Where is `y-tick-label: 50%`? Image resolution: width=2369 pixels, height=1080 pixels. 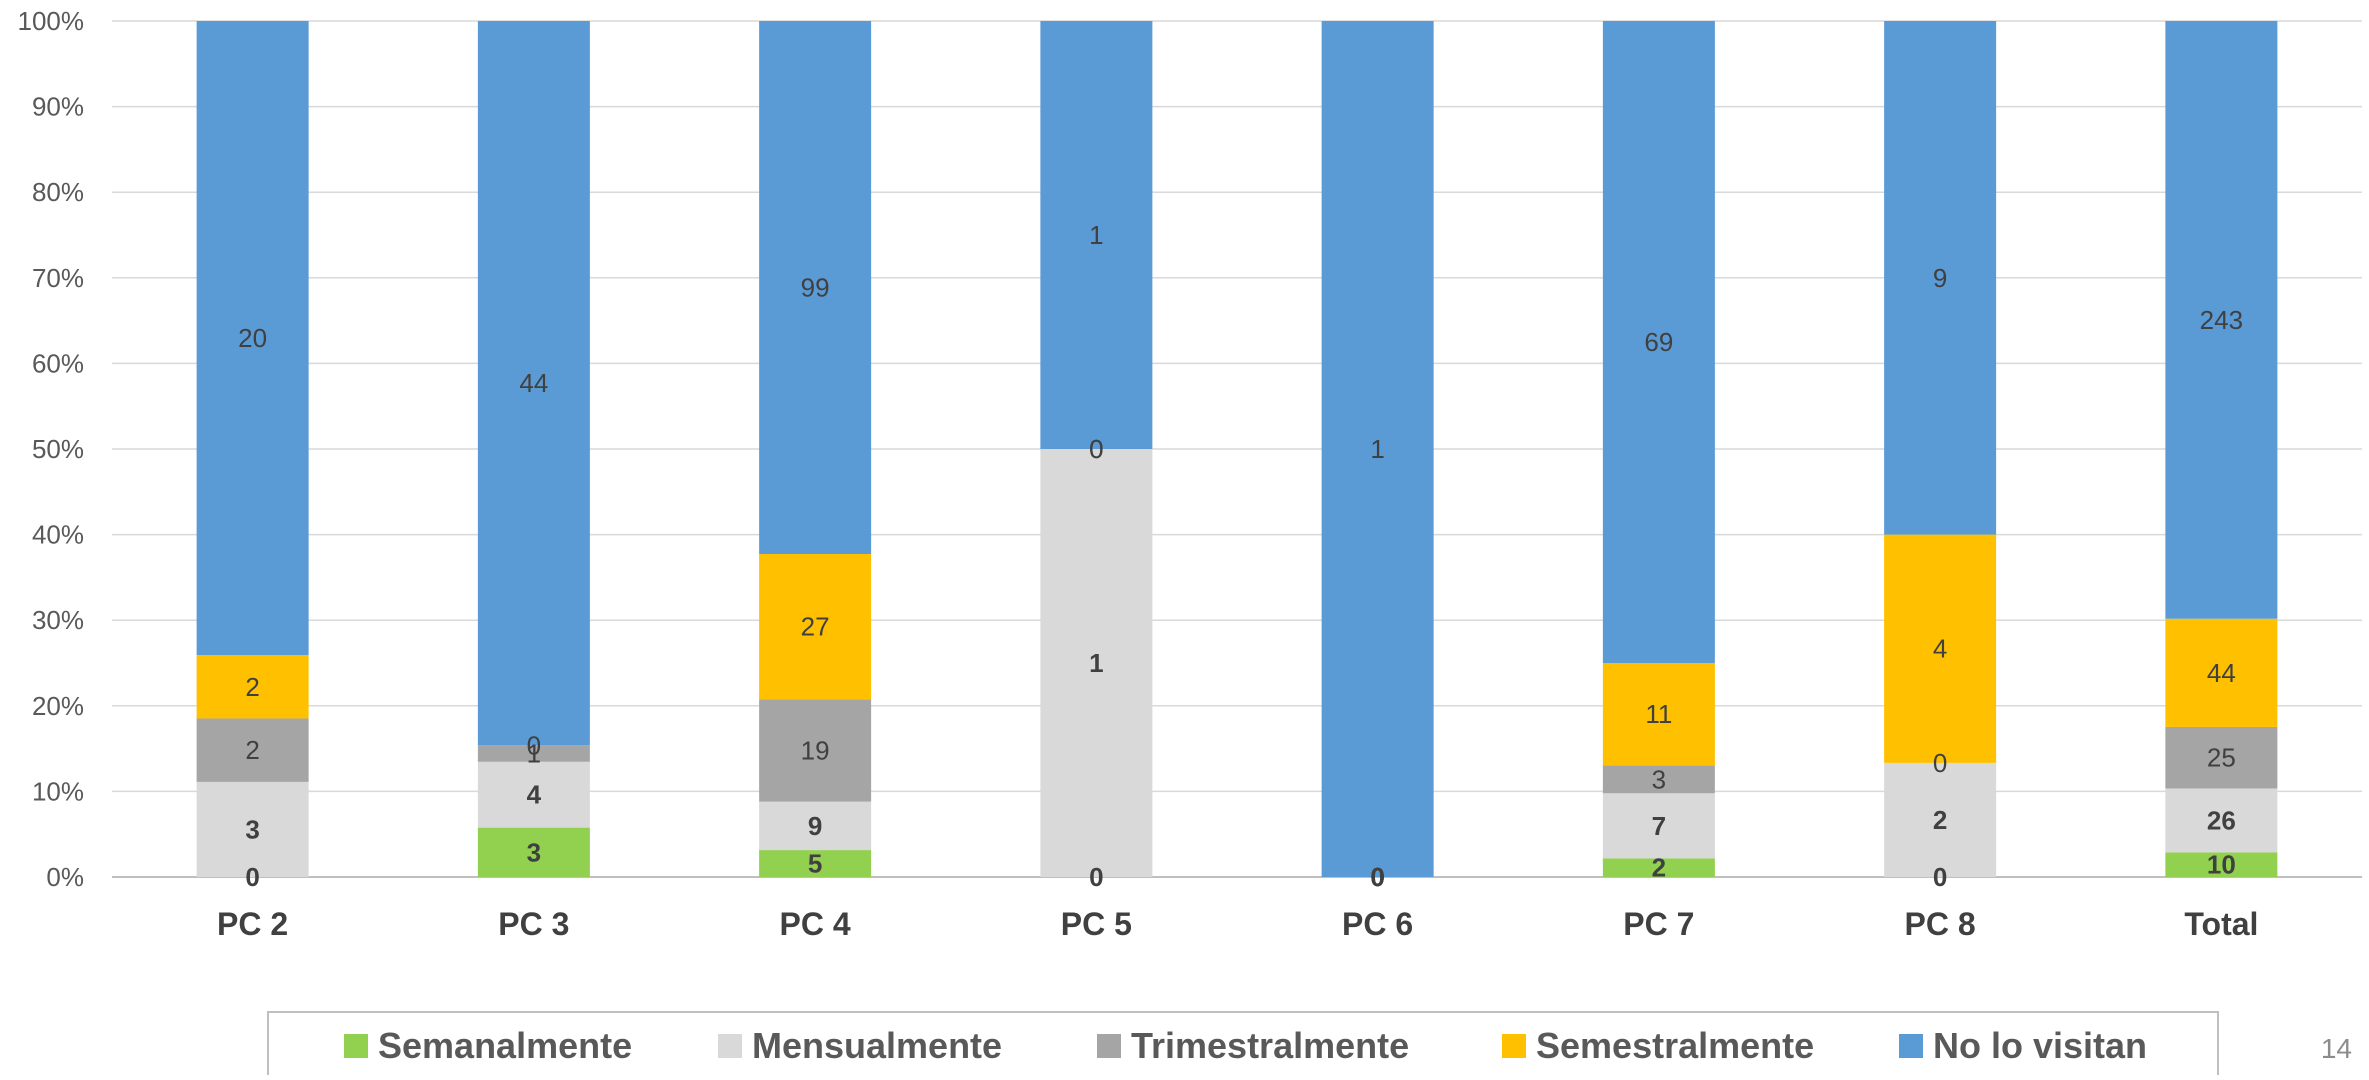 y-tick-label: 50% is located at coordinates (58, 449).